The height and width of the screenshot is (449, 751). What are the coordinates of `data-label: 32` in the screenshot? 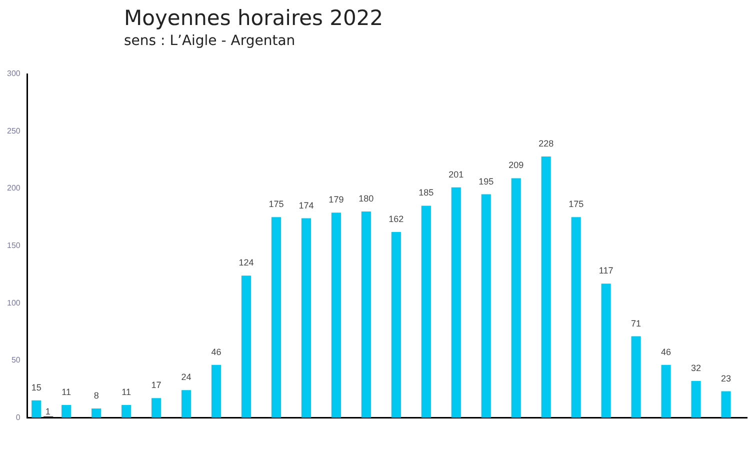 It's located at (696, 367).